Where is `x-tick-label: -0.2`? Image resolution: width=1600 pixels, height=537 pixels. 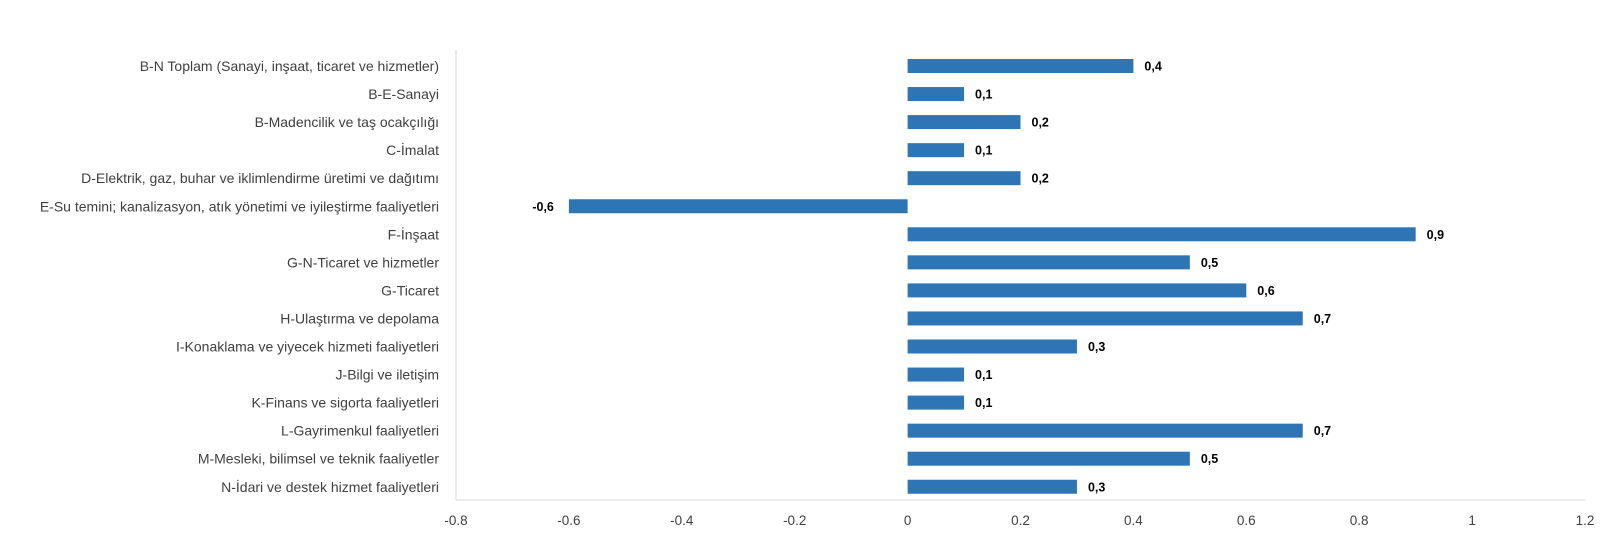
x-tick-label: -0.2 is located at coordinates (794, 520).